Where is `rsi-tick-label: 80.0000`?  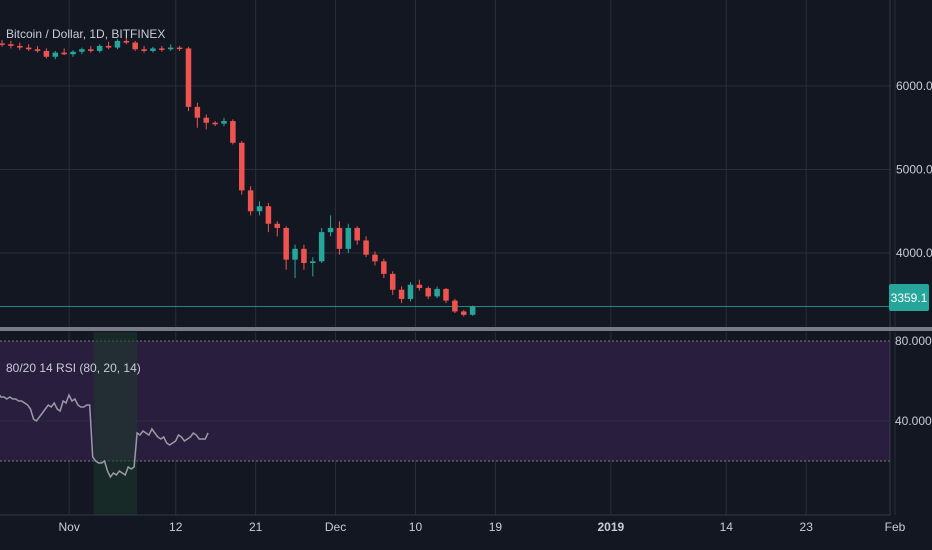 rsi-tick-label: 80.0000 is located at coordinates (913, 341).